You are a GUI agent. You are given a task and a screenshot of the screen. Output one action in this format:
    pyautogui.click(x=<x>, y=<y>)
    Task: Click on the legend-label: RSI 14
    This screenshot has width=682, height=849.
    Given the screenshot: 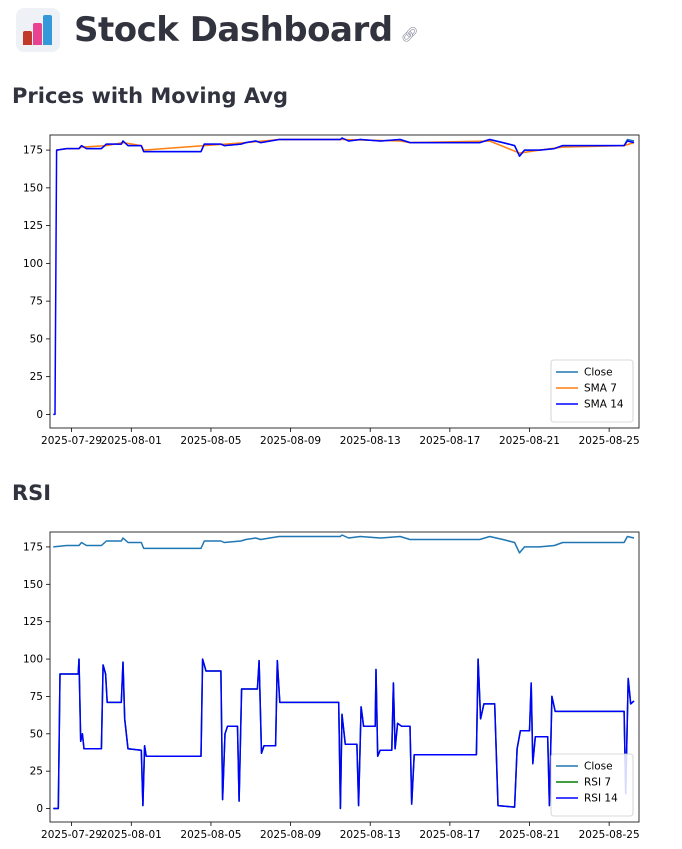 What is the action you would take?
    pyautogui.click(x=601, y=799)
    